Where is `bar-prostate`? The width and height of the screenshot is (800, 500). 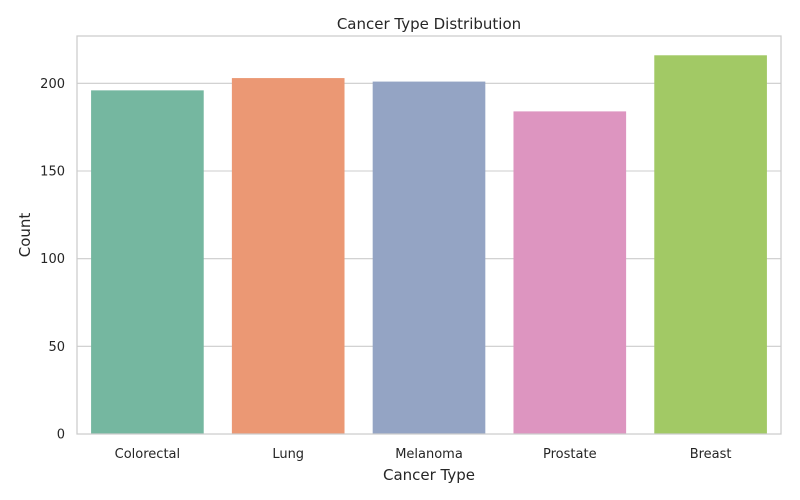 bar-prostate is located at coordinates (570, 273).